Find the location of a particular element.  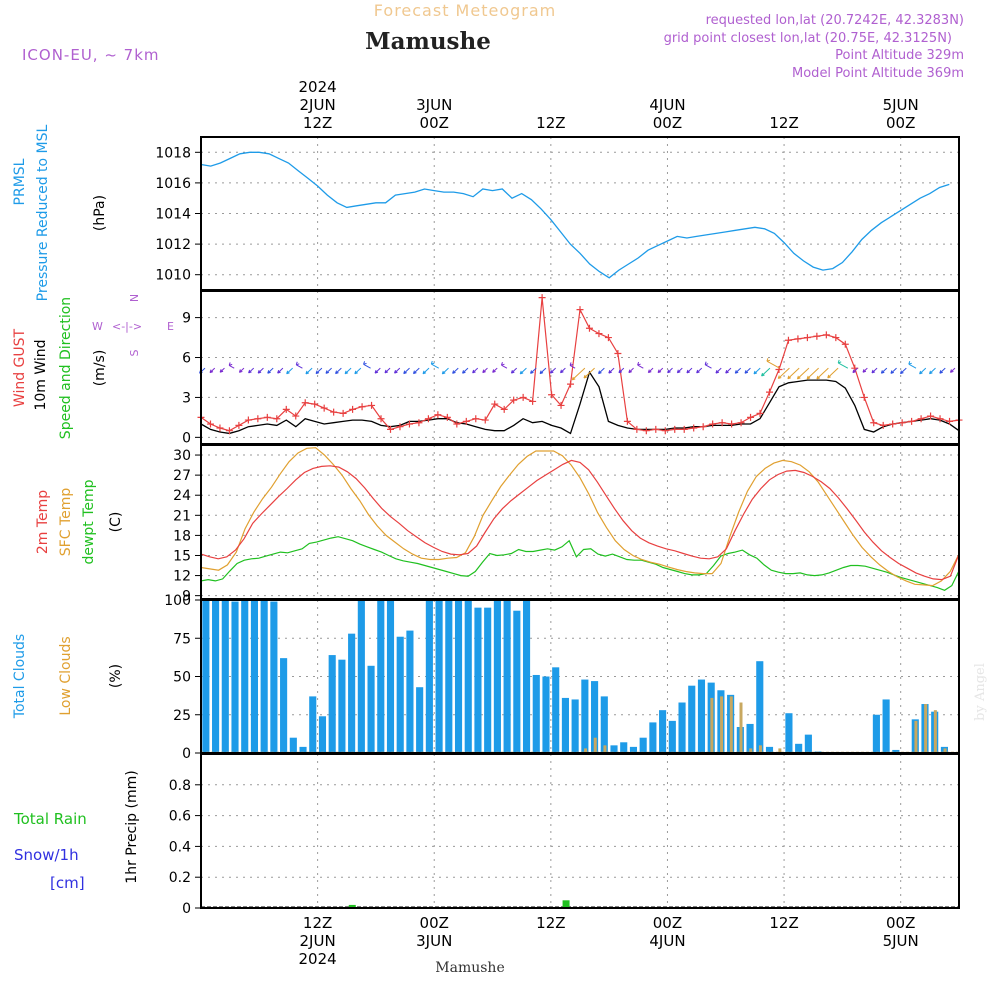

y-tick-label: 12 is located at coordinates (182, 577).